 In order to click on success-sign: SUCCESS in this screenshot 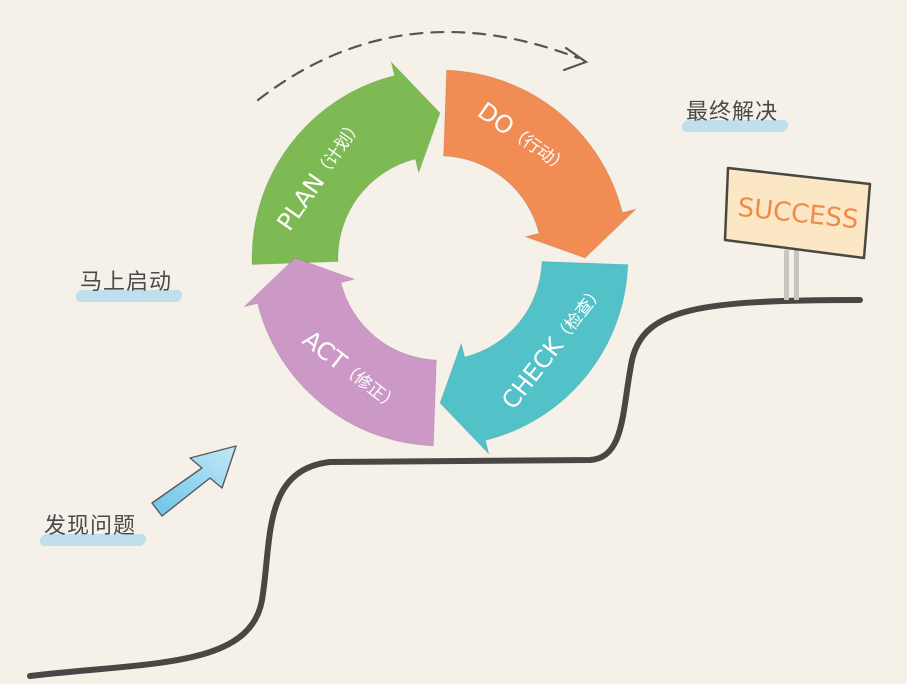, I will do `click(797, 233)`.